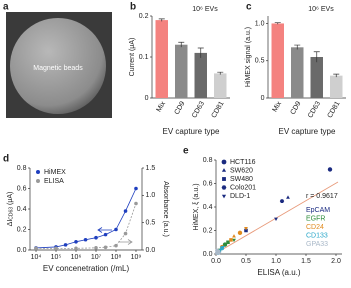 Image resolution: width=351 pixels, height=288 pixels. I want to click on x-tick-label: 10⁶, so click(76, 257).